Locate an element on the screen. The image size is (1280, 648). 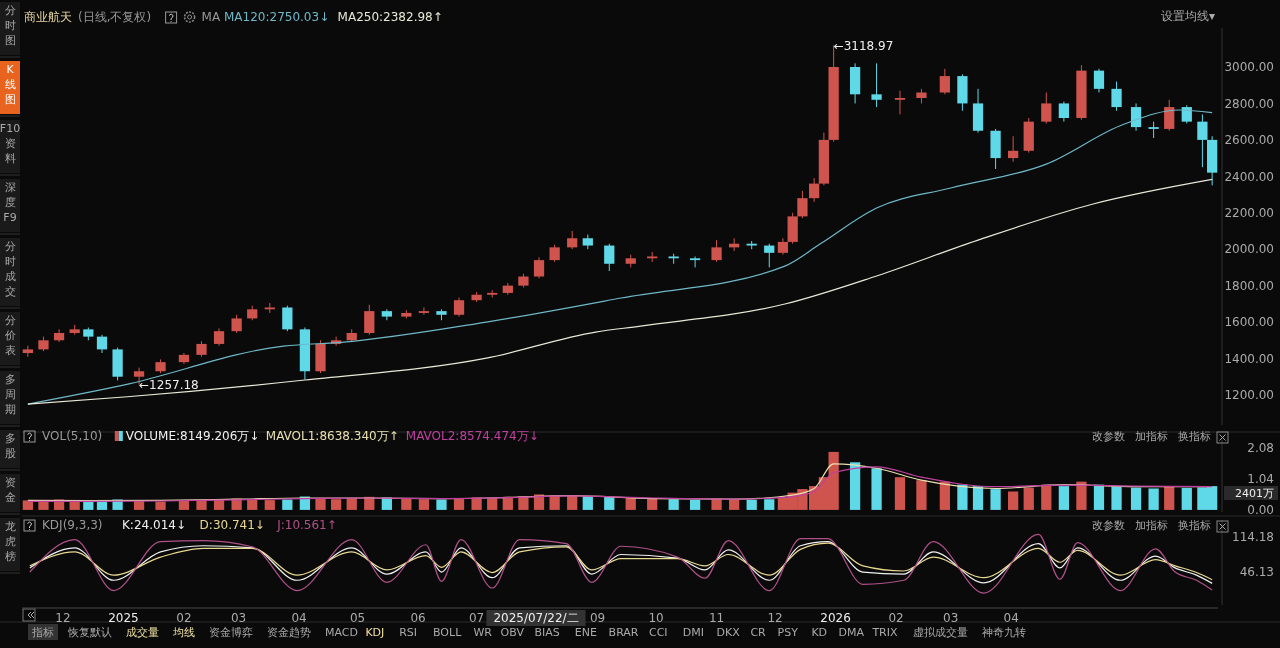
x-tick-label: 12 is located at coordinates (775, 618).